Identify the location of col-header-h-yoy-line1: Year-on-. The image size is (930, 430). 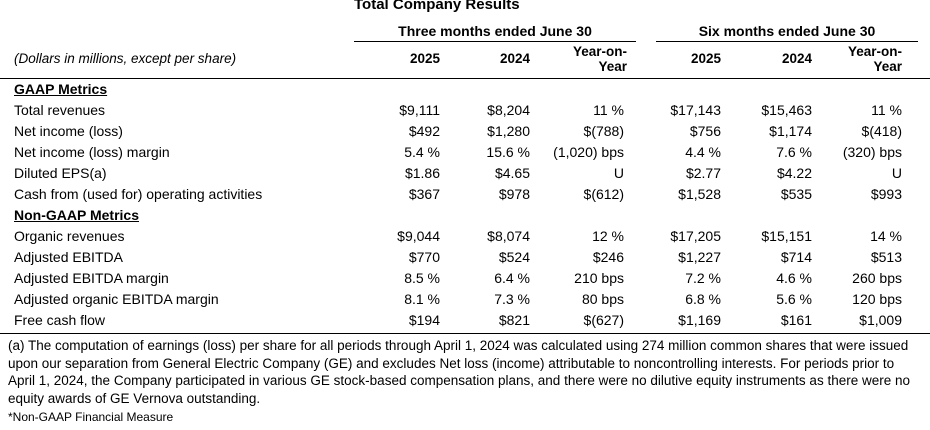
(874, 51).